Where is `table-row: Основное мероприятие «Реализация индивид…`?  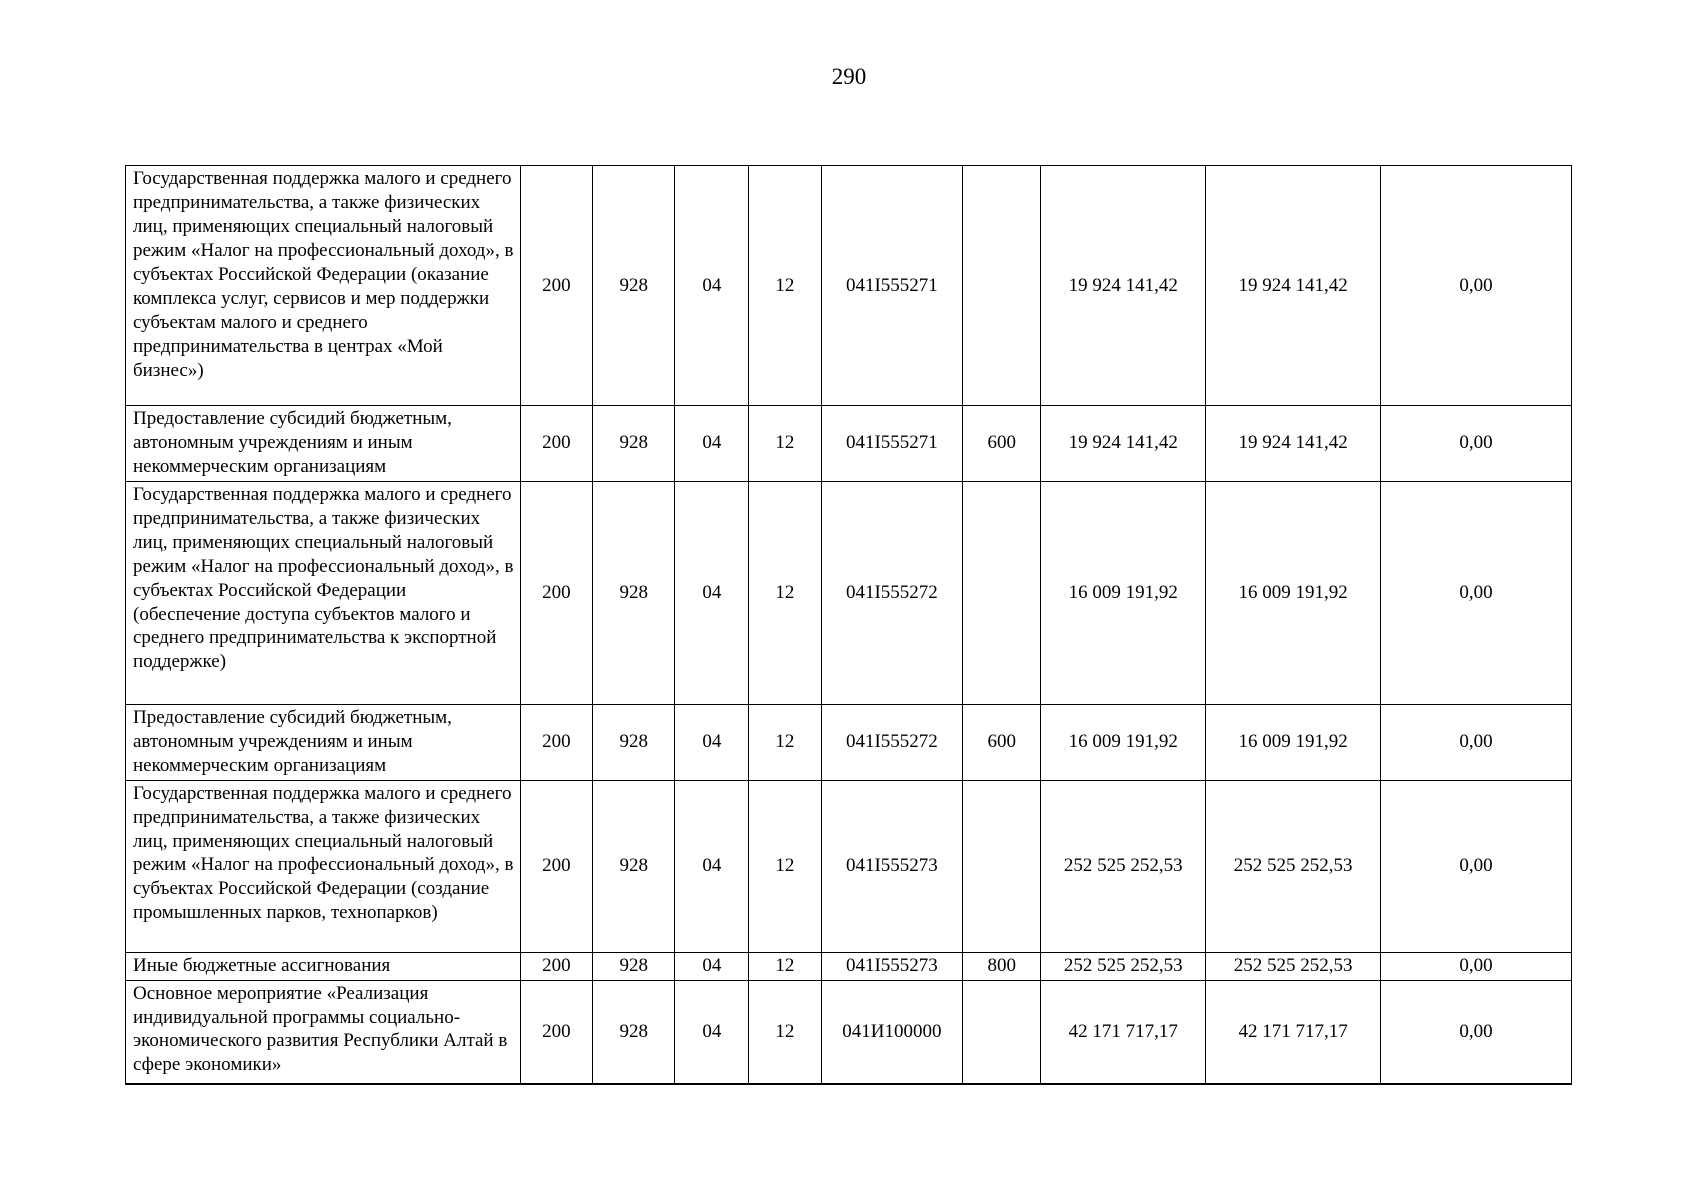 table-row: Основное мероприятие «Реализация индивид… is located at coordinates (848, 1032).